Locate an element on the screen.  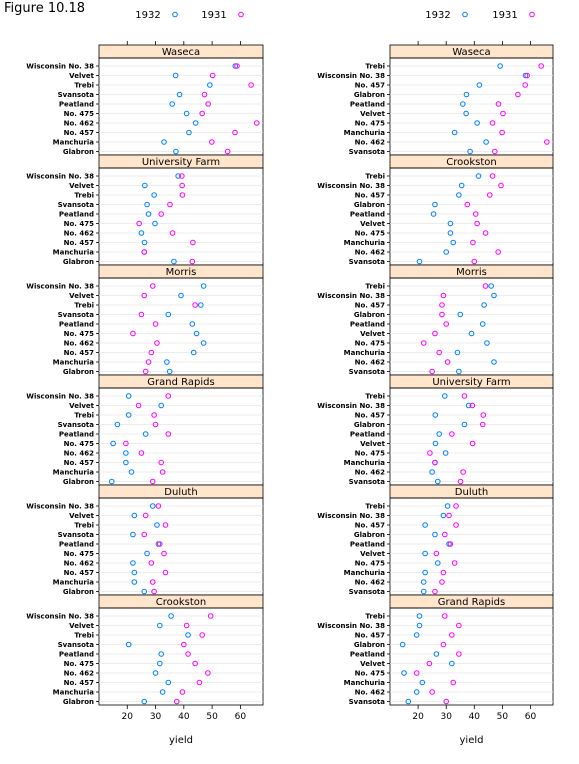
panel-title: University Farm is located at coordinates (471, 382).